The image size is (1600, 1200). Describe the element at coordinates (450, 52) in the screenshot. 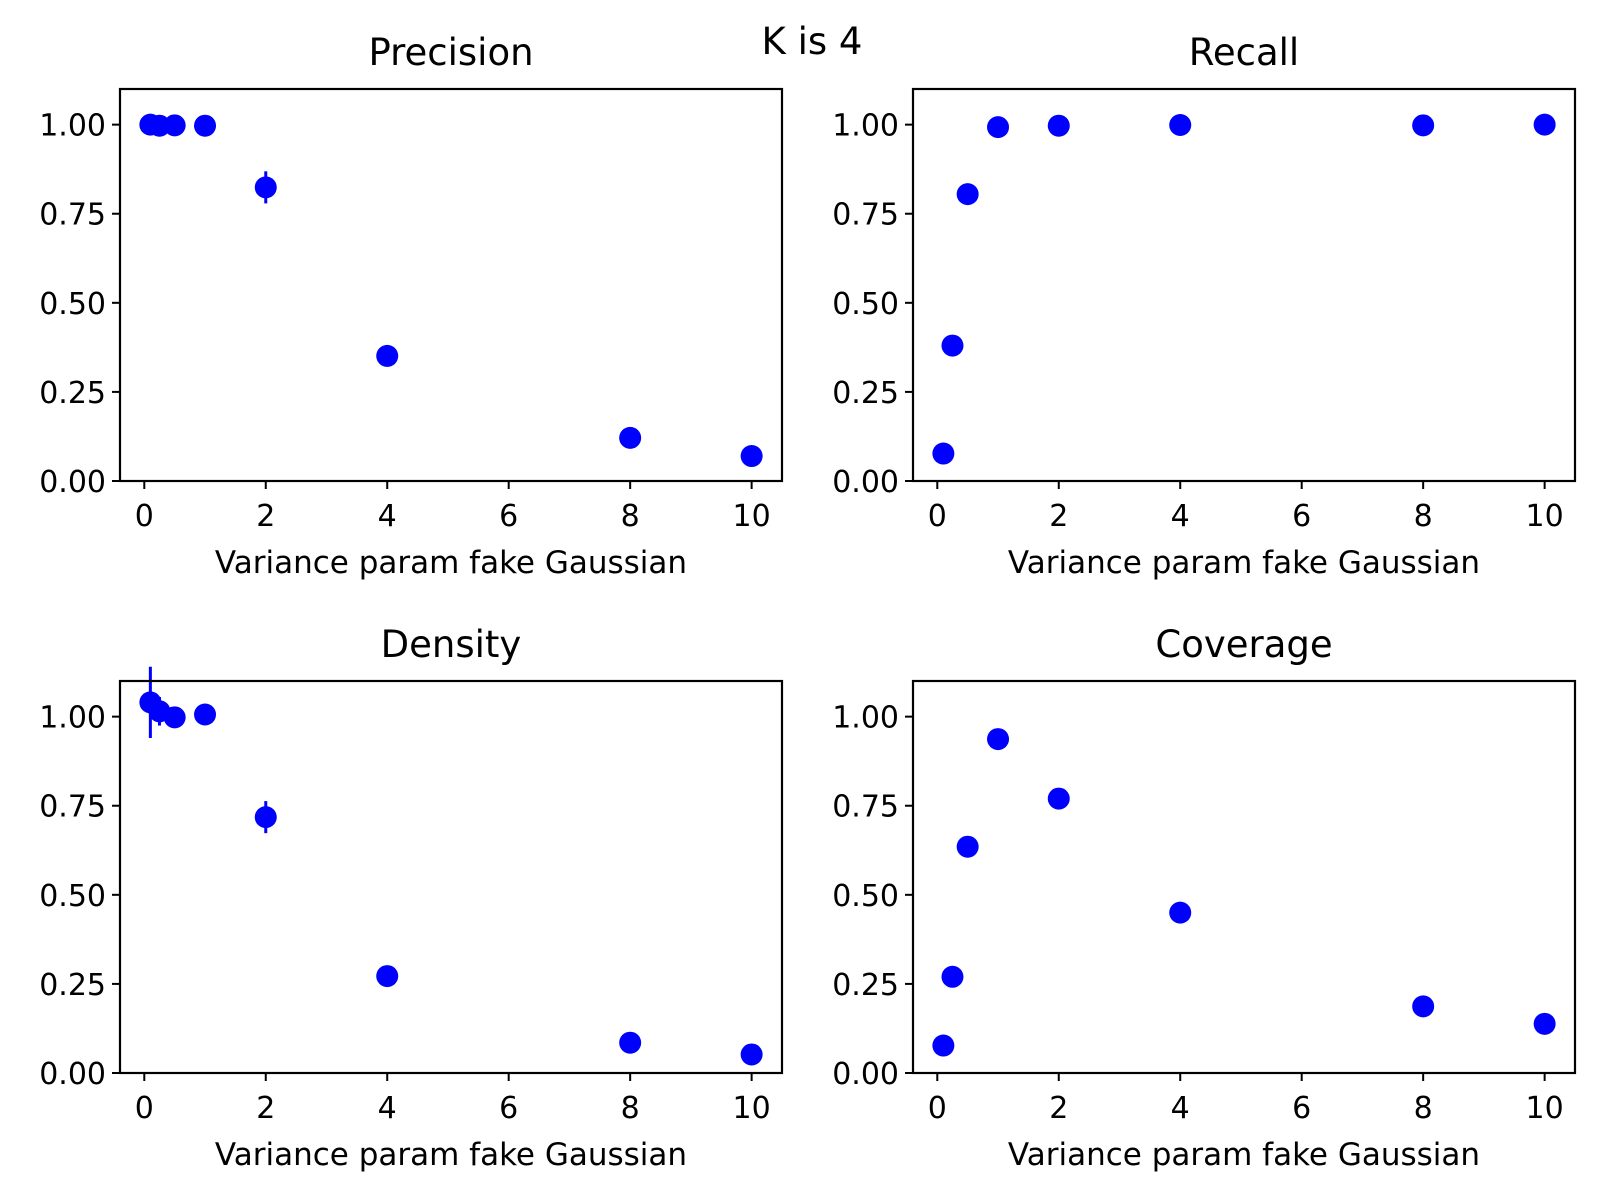

I see `subplot-title: Precision` at that location.